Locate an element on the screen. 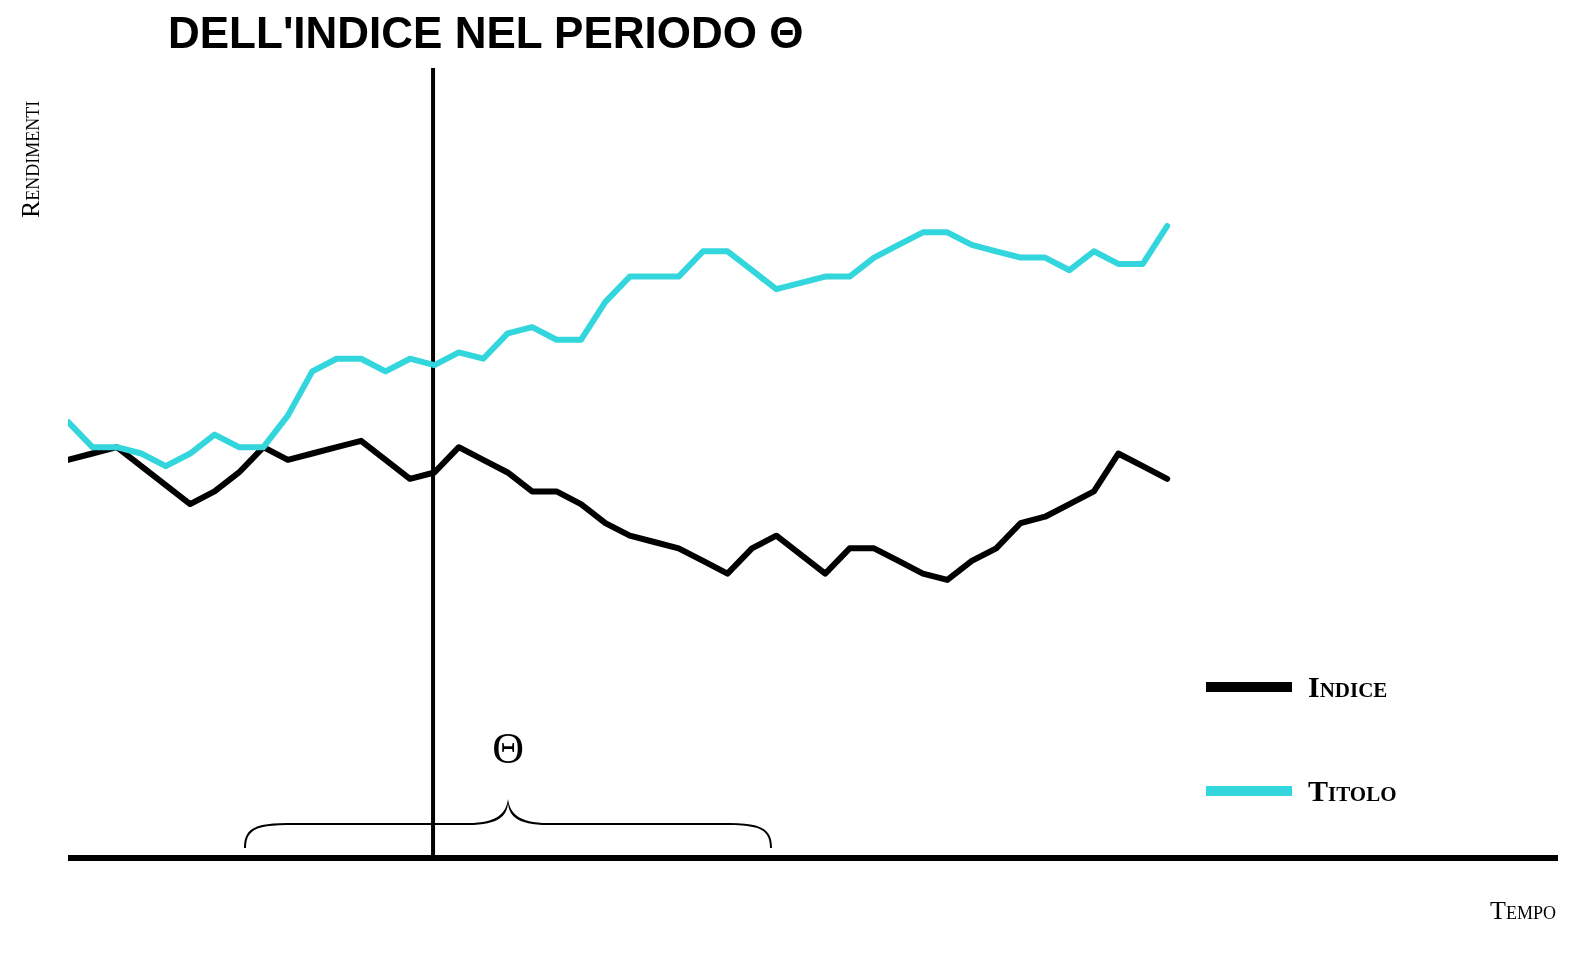 This screenshot has height=973, width=1588. annotation: Θ is located at coordinates (508, 748).